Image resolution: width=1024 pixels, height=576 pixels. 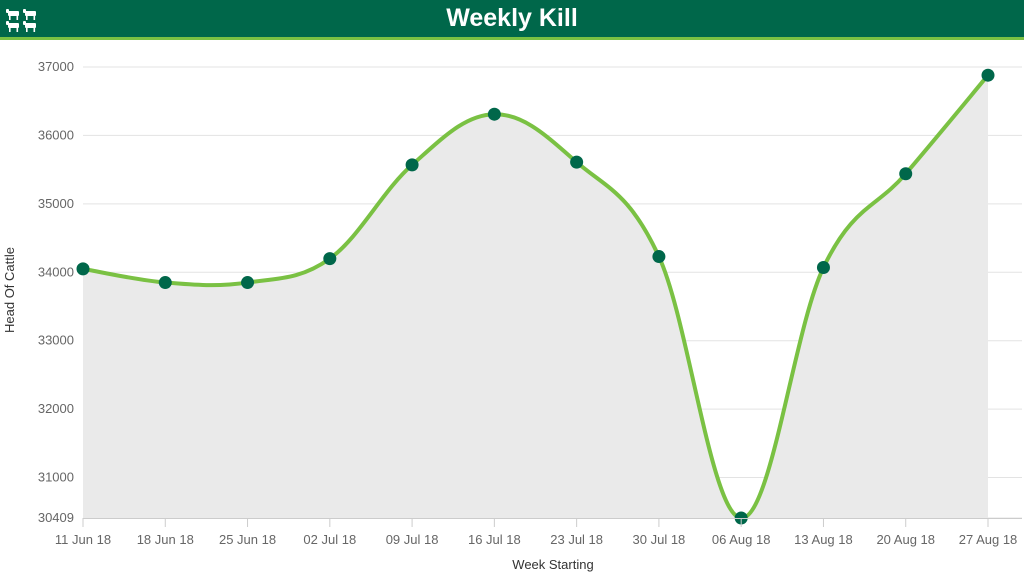 What do you see at coordinates (988, 539) in the screenshot?
I see `x-tick-label: 27 Aug 18` at bounding box center [988, 539].